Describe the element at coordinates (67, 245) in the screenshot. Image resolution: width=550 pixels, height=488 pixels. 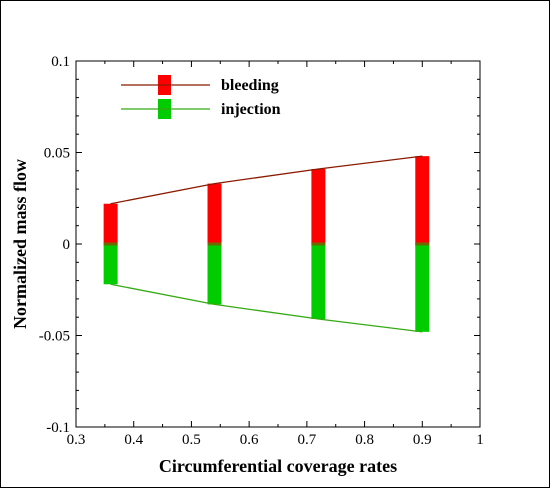
I see `y-tick-label: 0` at that location.